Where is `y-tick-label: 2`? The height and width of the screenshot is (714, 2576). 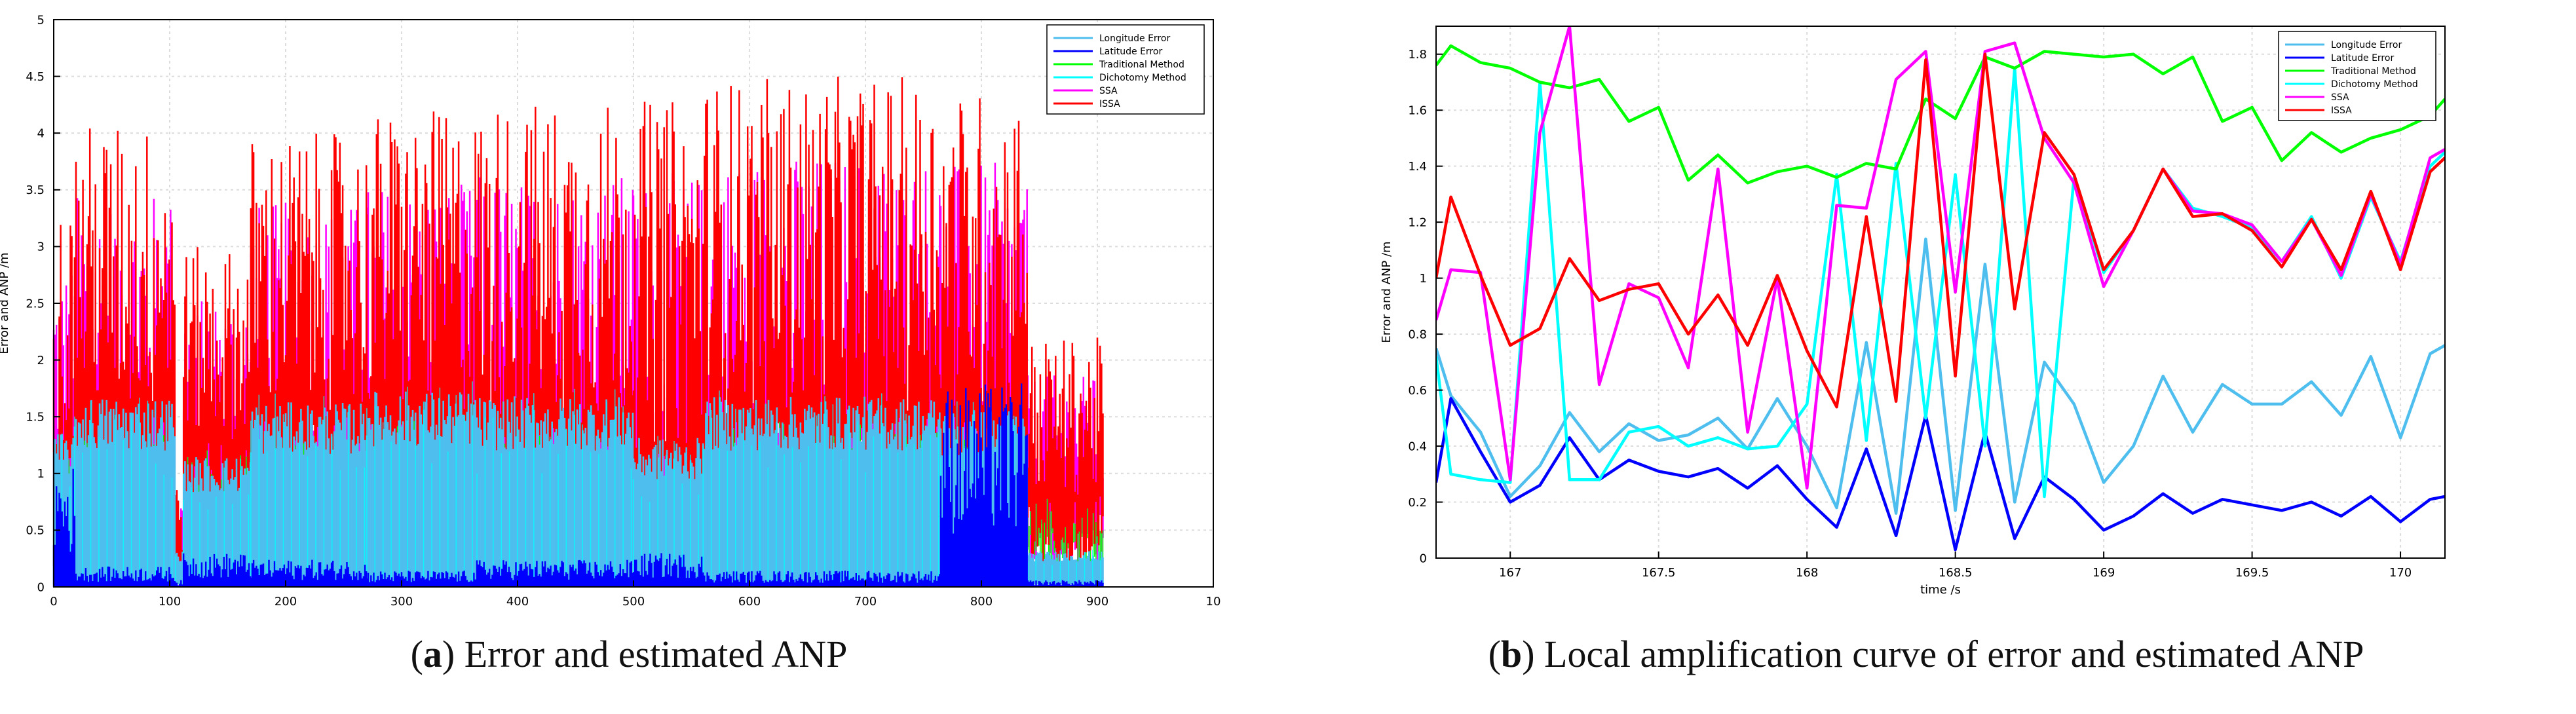
y-tick-label: 2 is located at coordinates (41, 360).